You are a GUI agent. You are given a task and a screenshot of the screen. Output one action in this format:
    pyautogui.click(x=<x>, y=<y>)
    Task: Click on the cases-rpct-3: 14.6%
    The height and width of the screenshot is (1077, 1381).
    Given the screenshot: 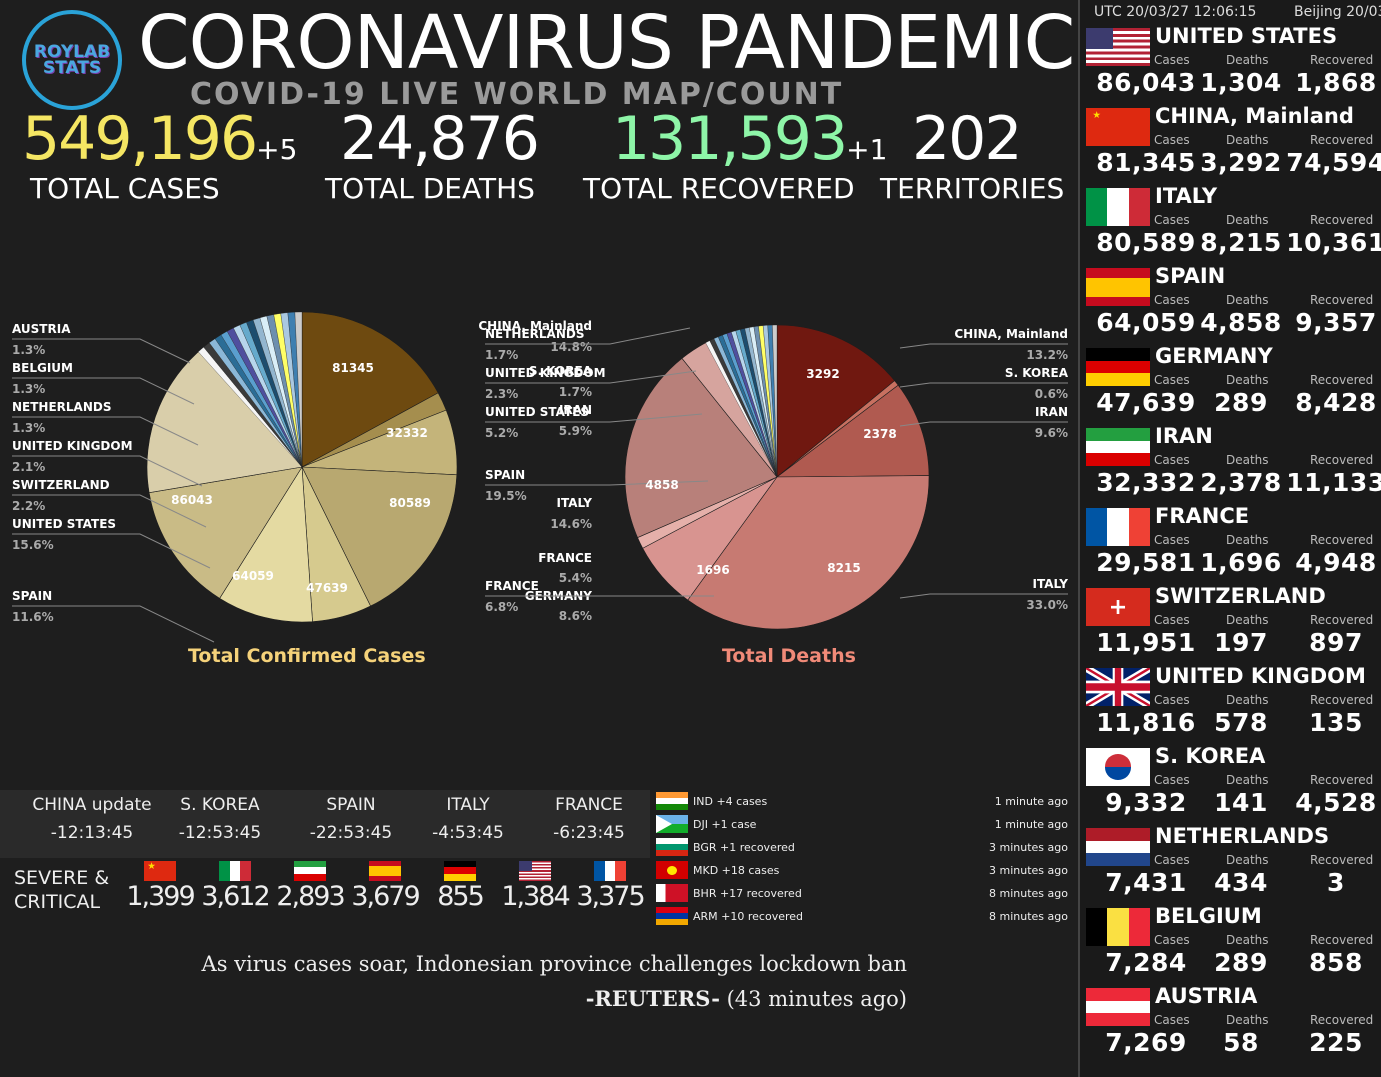 What is the action you would take?
    pyautogui.click(x=571, y=524)
    